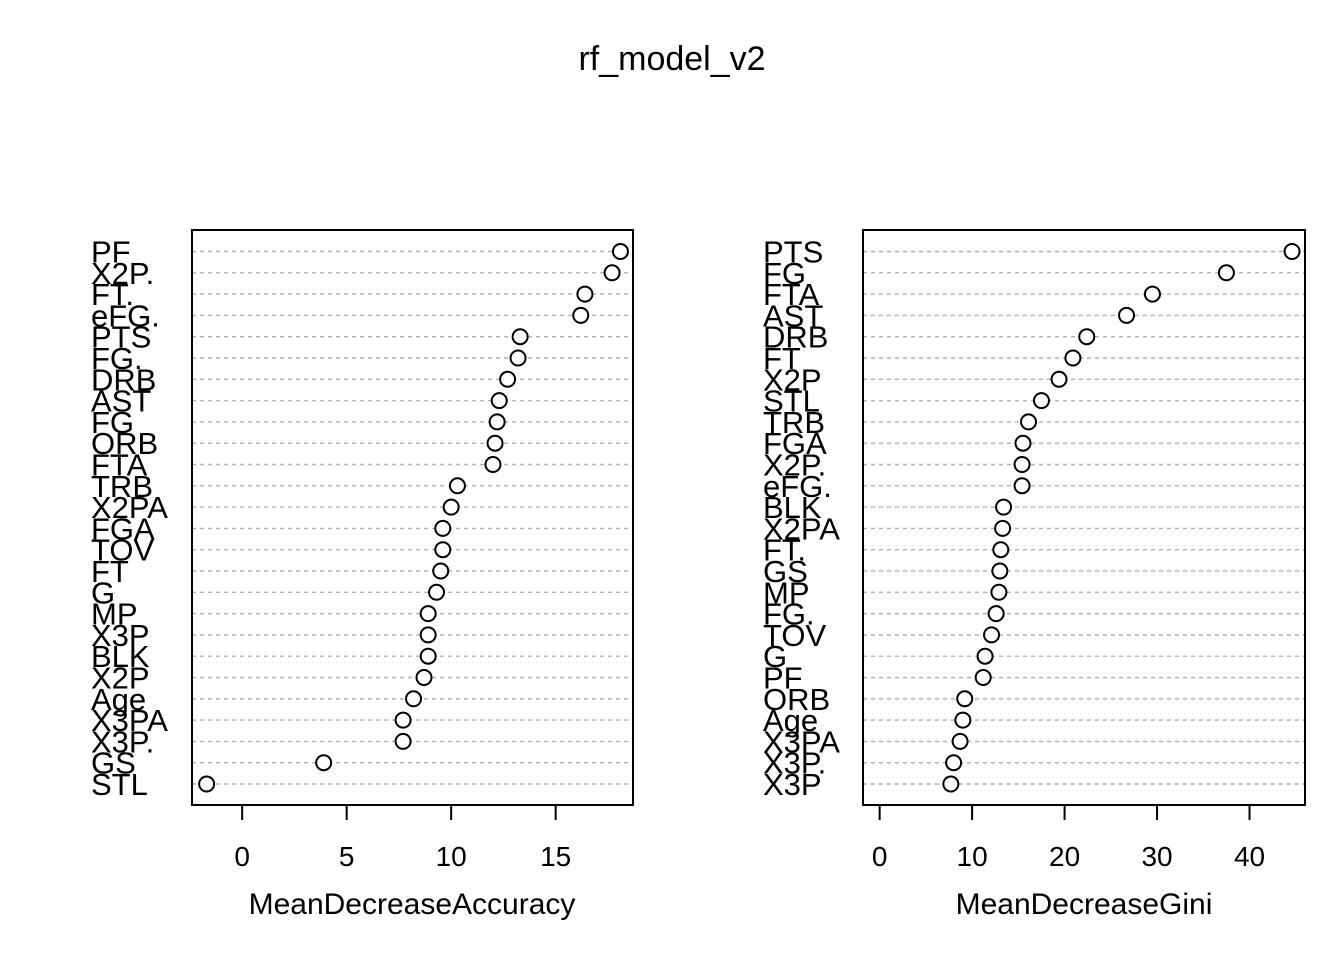 This screenshot has width=1344, height=960. What do you see at coordinates (122, 273) in the screenshot?
I see `variable-label: X2P.` at bounding box center [122, 273].